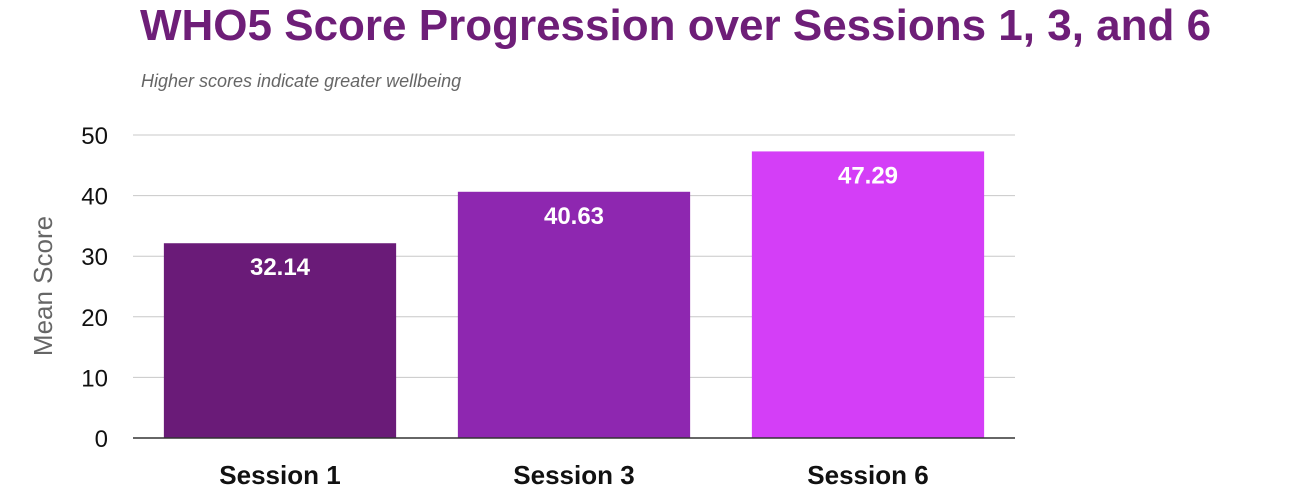 Image resolution: width=1292 pixels, height=499 pixels. I want to click on x-tick-label: Session 6, so click(867, 475).